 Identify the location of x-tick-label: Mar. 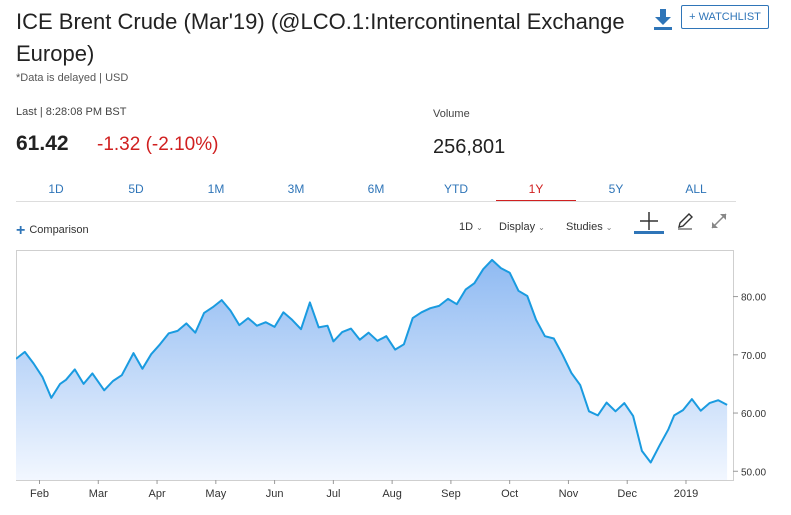
(98, 494).